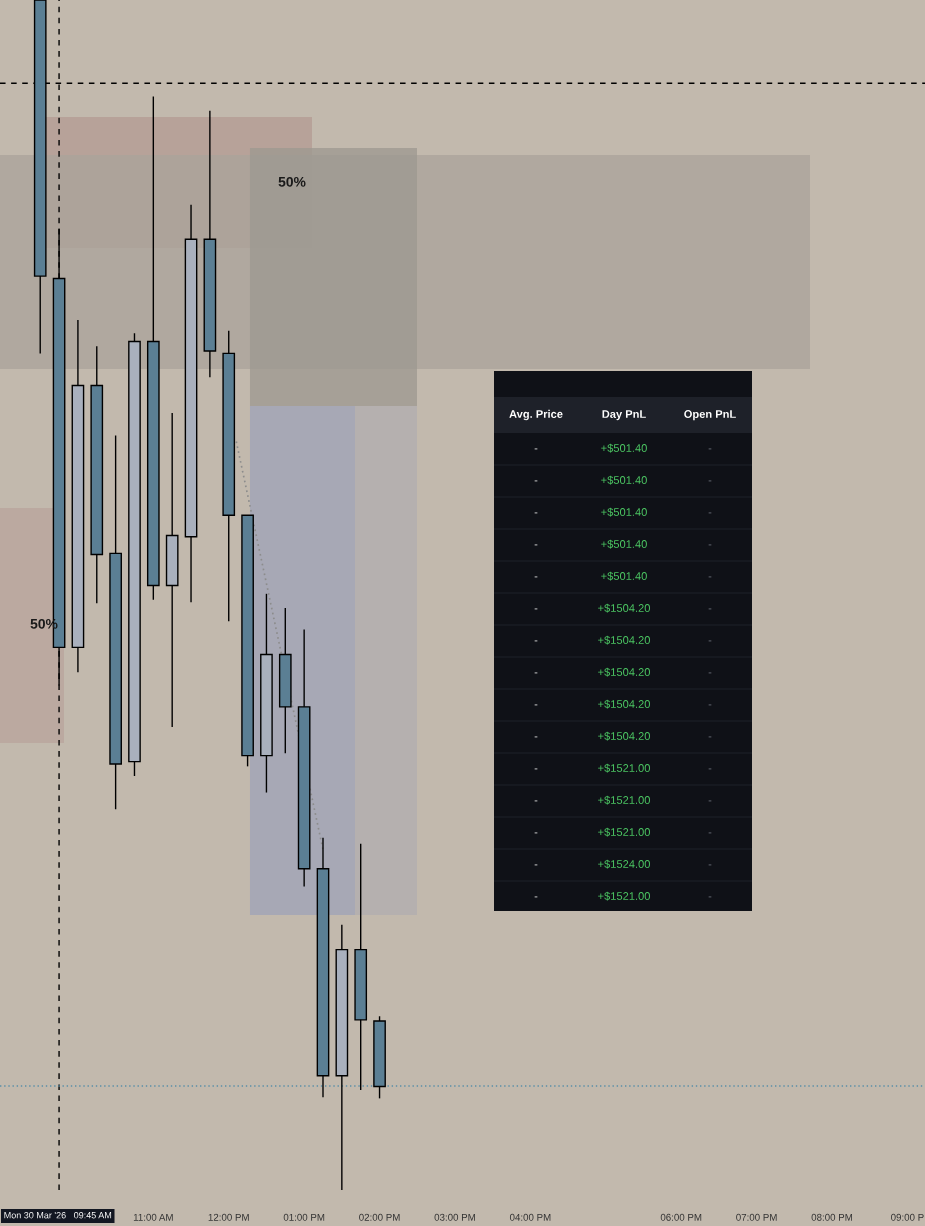 This screenshot has height=1226, width=925. I want to click on x-tick-label: 12:00 PM, so click(228, 1217).